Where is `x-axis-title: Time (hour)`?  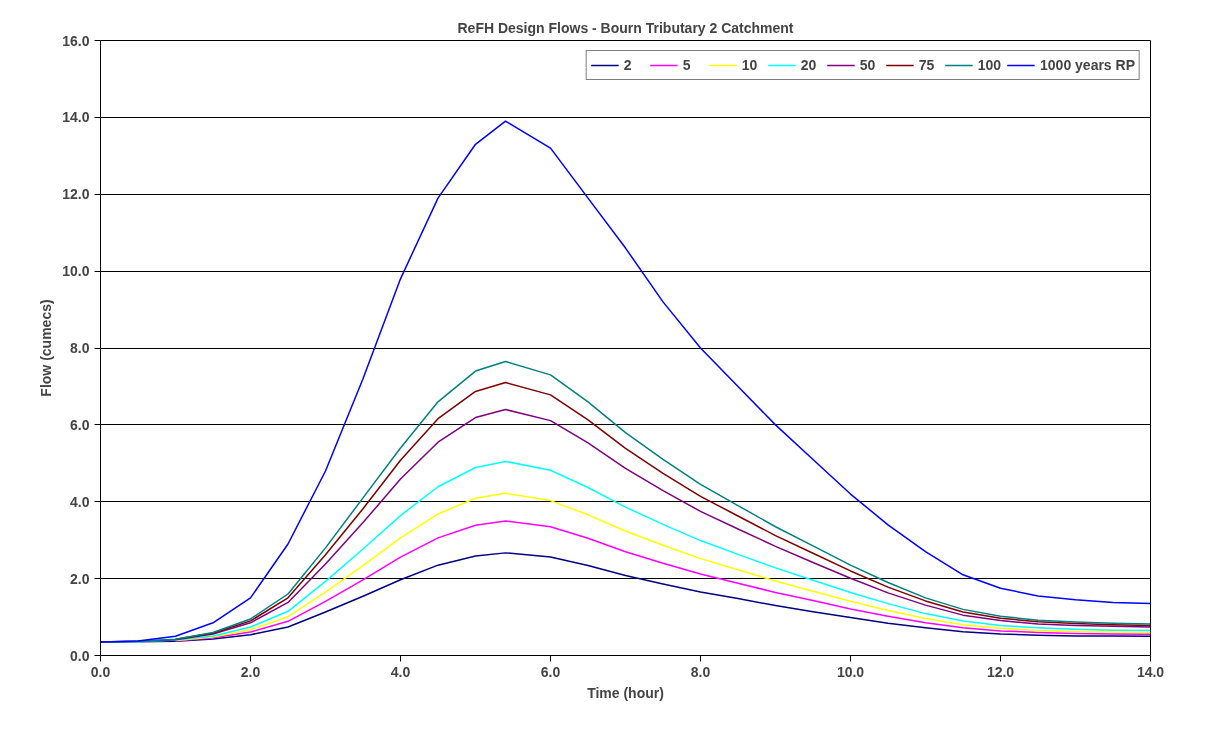
x-axis-title: Time (hour) is located at coordinates (625, 692).